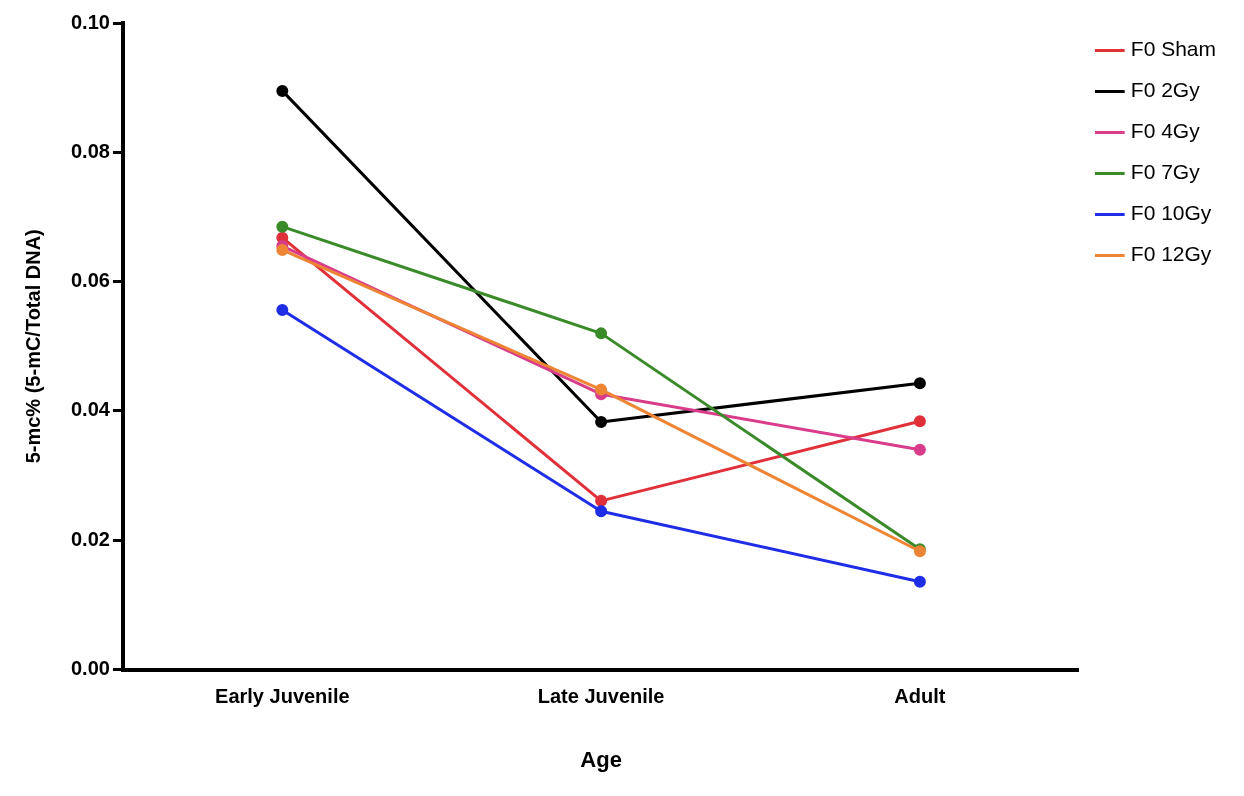 Image resolution: width=1244 pixels, height=796 pixels. I want to click on legend-label: F0 10Gy, so click(1171, 213).